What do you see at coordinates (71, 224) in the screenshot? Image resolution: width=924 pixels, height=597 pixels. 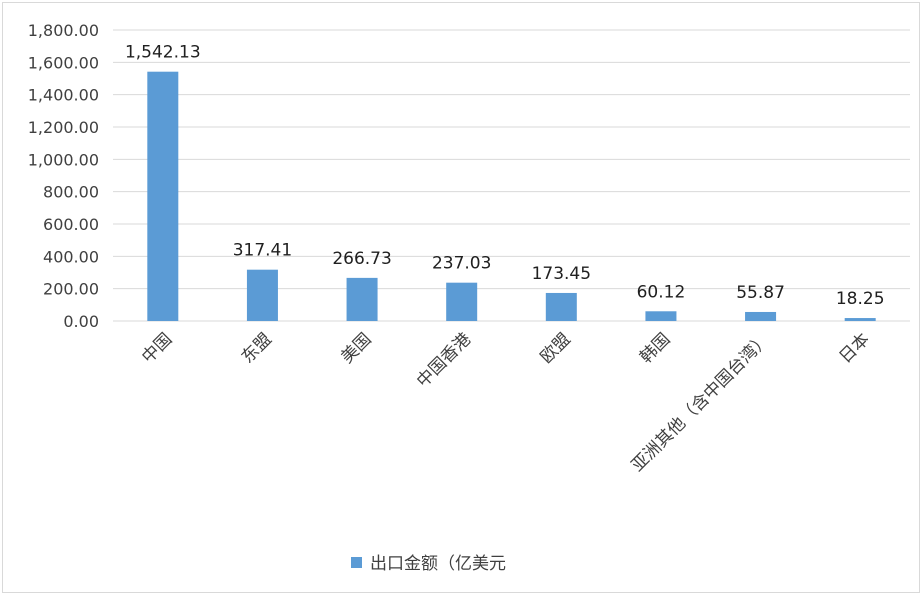 I see `y-tick-label: 600.00` at bounding box center [71, 224].